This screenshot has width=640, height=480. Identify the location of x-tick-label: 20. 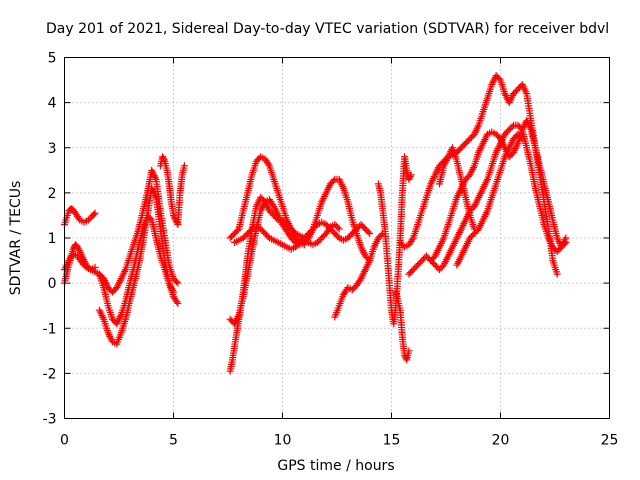
(501, 441).